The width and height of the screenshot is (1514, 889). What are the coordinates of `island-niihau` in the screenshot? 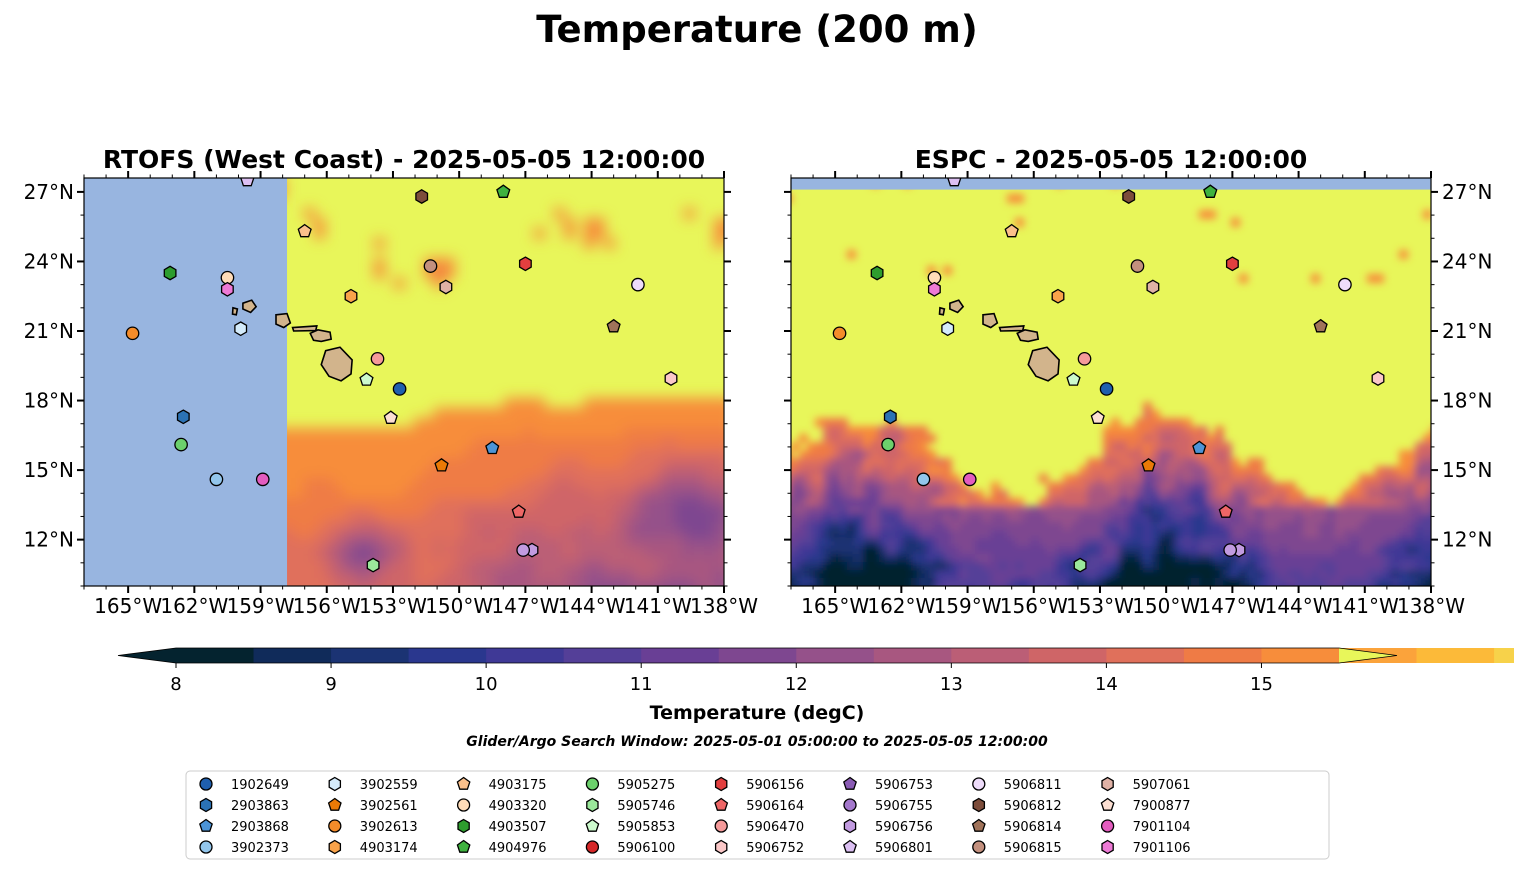 It's located at (942, 311).